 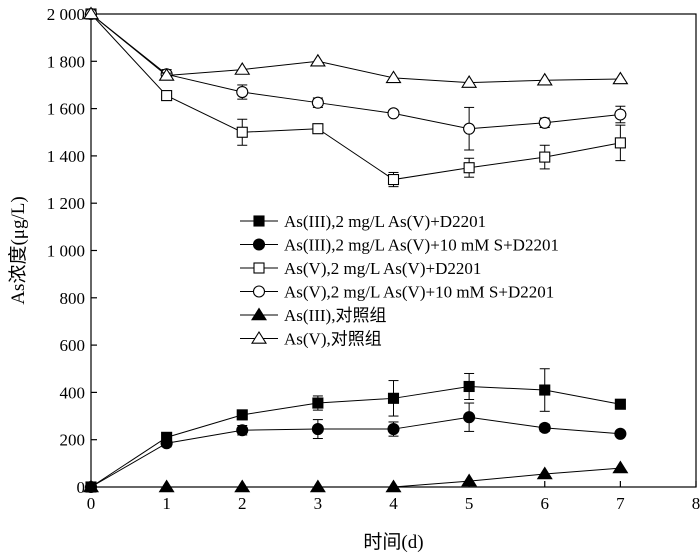 I want to click on y-tick-label: 200, so click(x=73, y=440).